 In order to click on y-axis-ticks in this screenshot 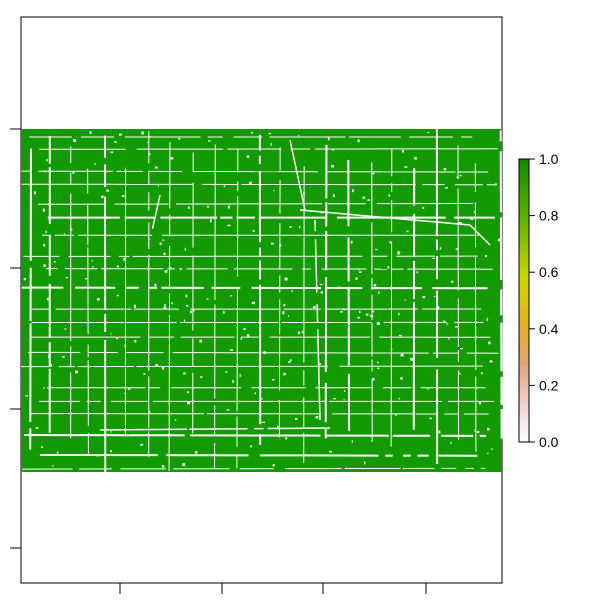, I will do `click(15, 338)`.